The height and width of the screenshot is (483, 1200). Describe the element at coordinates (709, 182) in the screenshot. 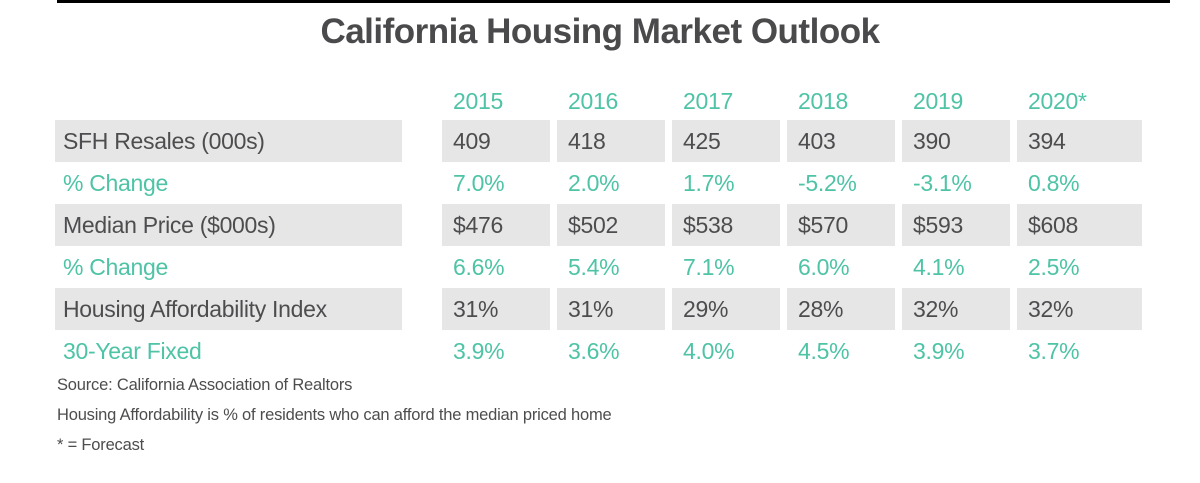

I see `cell-value: 1.7%` at that location.